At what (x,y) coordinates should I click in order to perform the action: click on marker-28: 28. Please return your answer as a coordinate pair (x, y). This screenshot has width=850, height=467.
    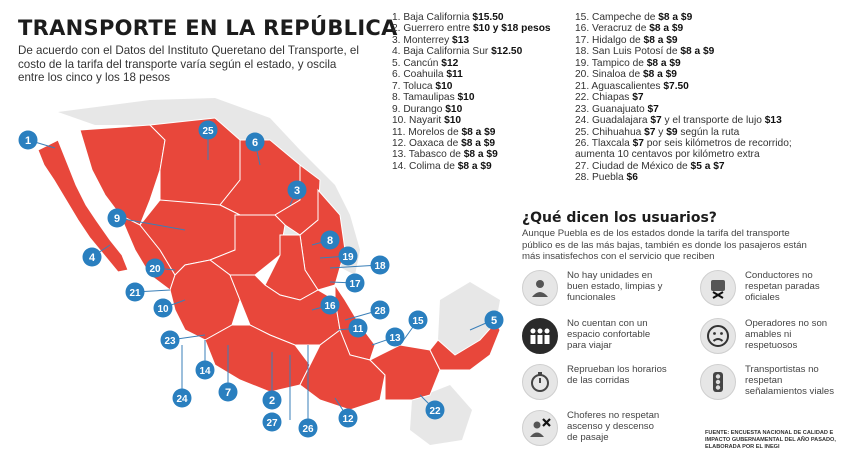
    Looking at the image, I should click on (380, 310).